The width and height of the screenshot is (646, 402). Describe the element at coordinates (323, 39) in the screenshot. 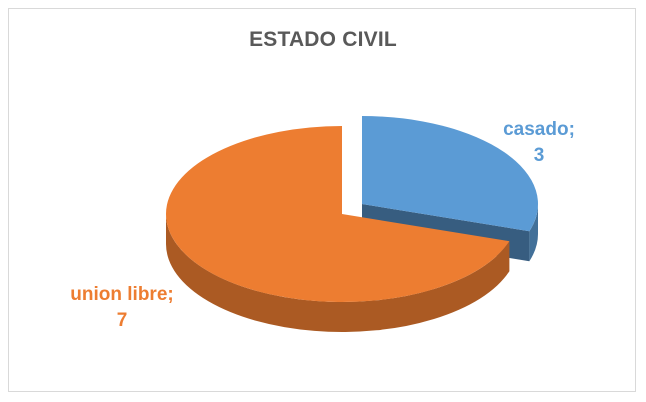

I see `chart-title: ESTADO CIVIL` at that location.